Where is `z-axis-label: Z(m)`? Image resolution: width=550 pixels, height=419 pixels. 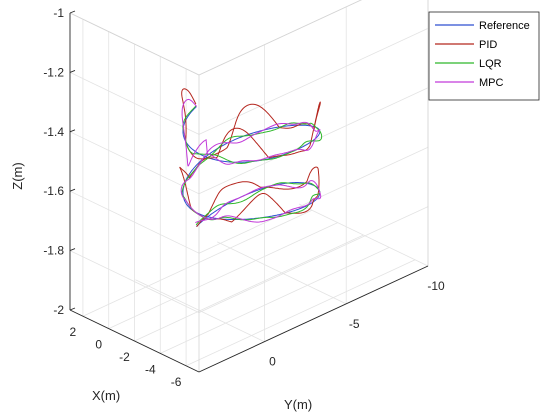 z-axis-label: Z(m) is located at coordinates (17, 175).